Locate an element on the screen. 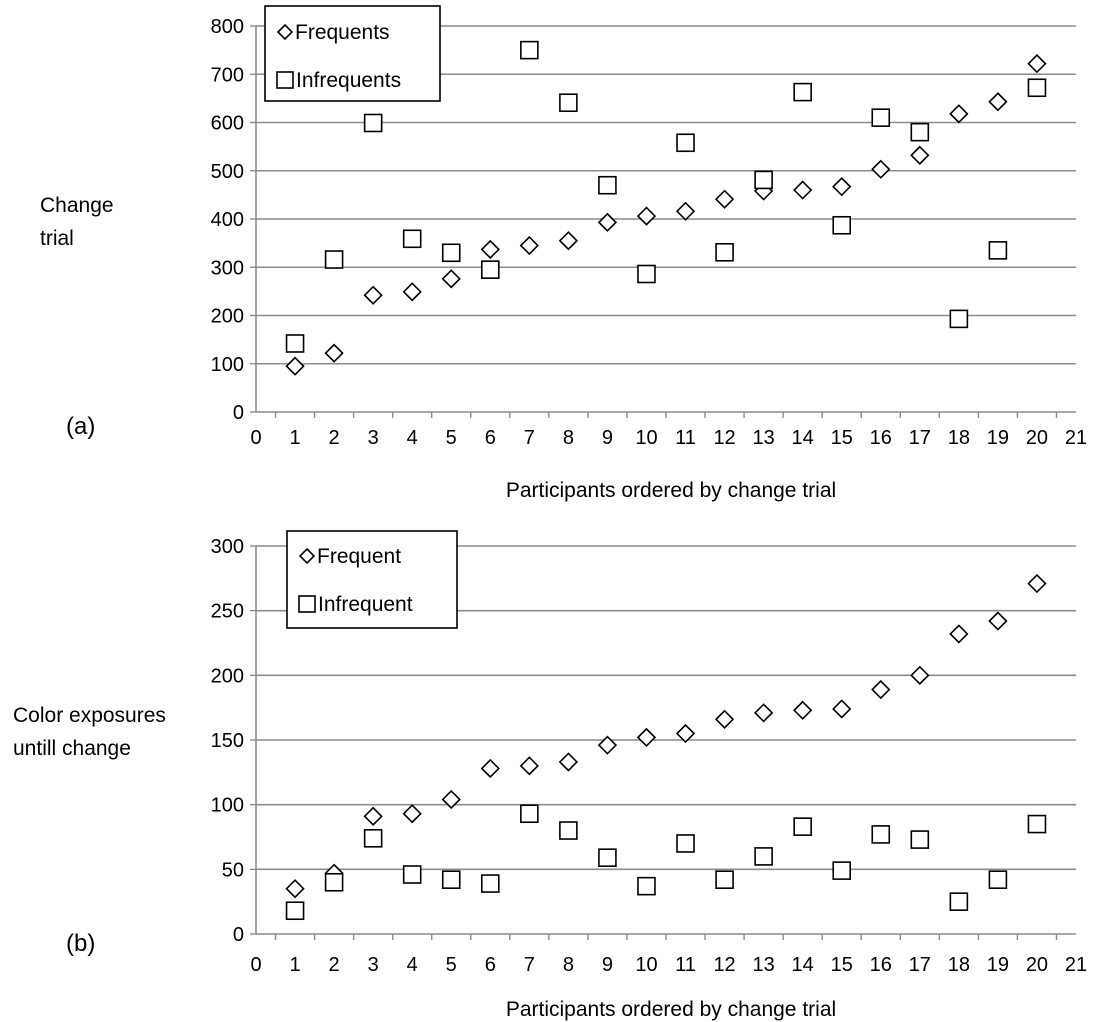 The image size is (1106, 1022). x-tick-label: 18 is located at coordinates (959, 965).